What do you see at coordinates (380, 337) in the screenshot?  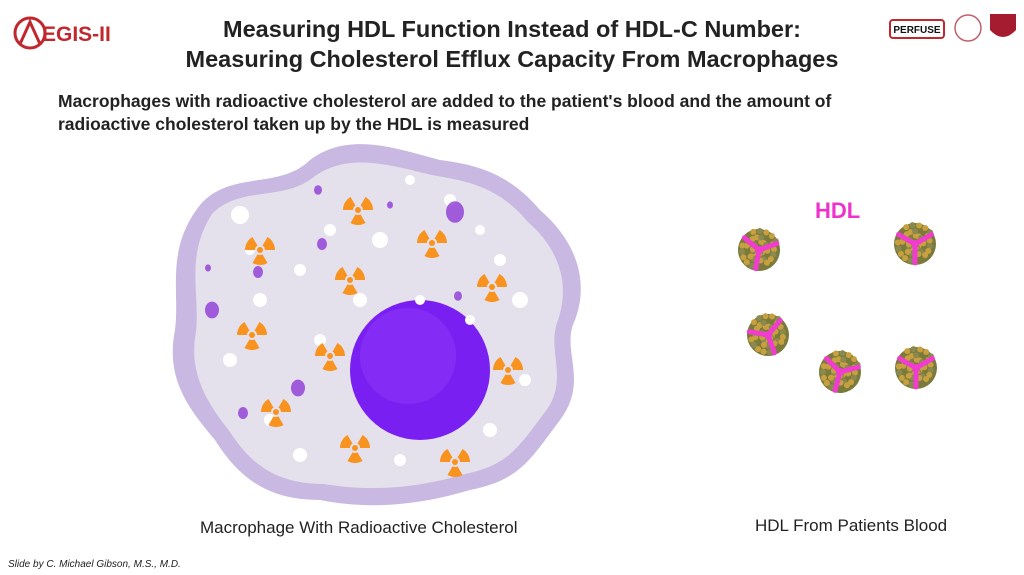 I see `radioactive-cholesterol` at bounding box center [380, 337].